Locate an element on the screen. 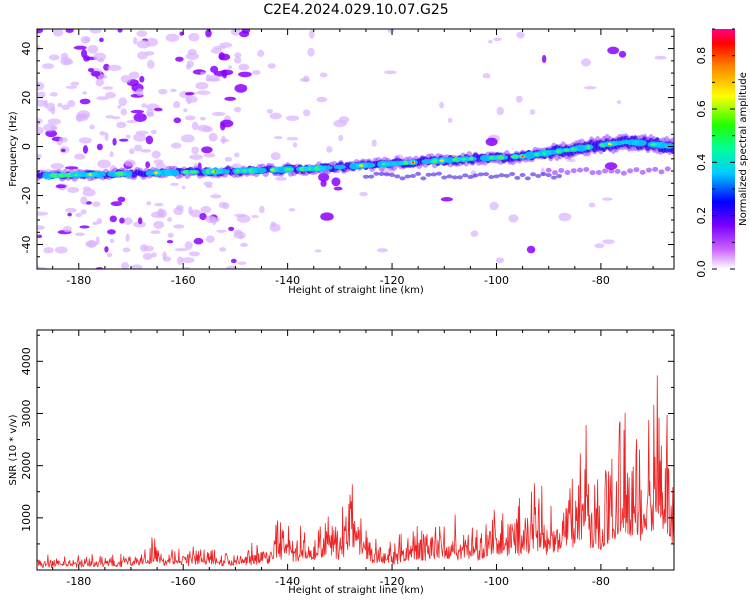 The width and height of the screenshot is (750, 600). snr-y-label: SNR (10 * v/v) is located at coordinates (13, 449).